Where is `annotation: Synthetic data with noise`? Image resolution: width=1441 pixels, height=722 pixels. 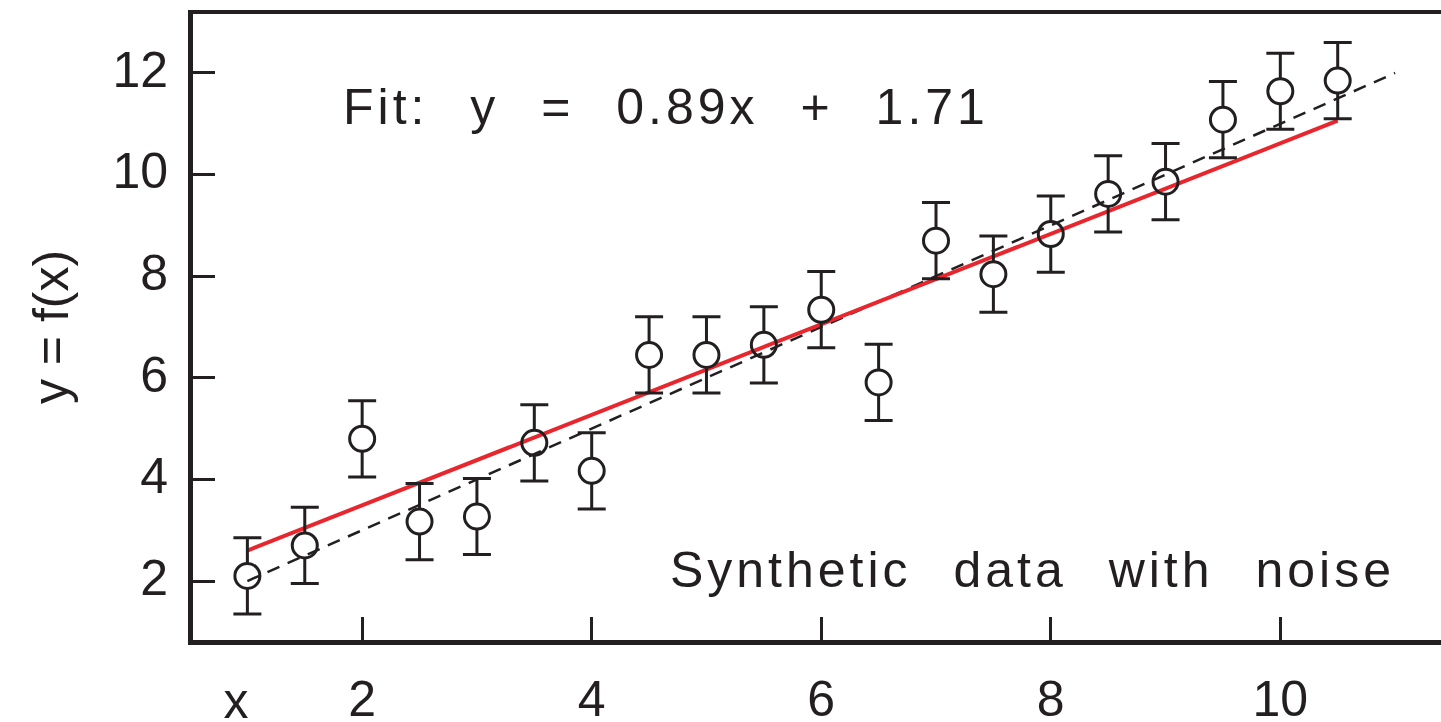
annotation: Synthetic data with noise is located at coordinates (1032, 570).